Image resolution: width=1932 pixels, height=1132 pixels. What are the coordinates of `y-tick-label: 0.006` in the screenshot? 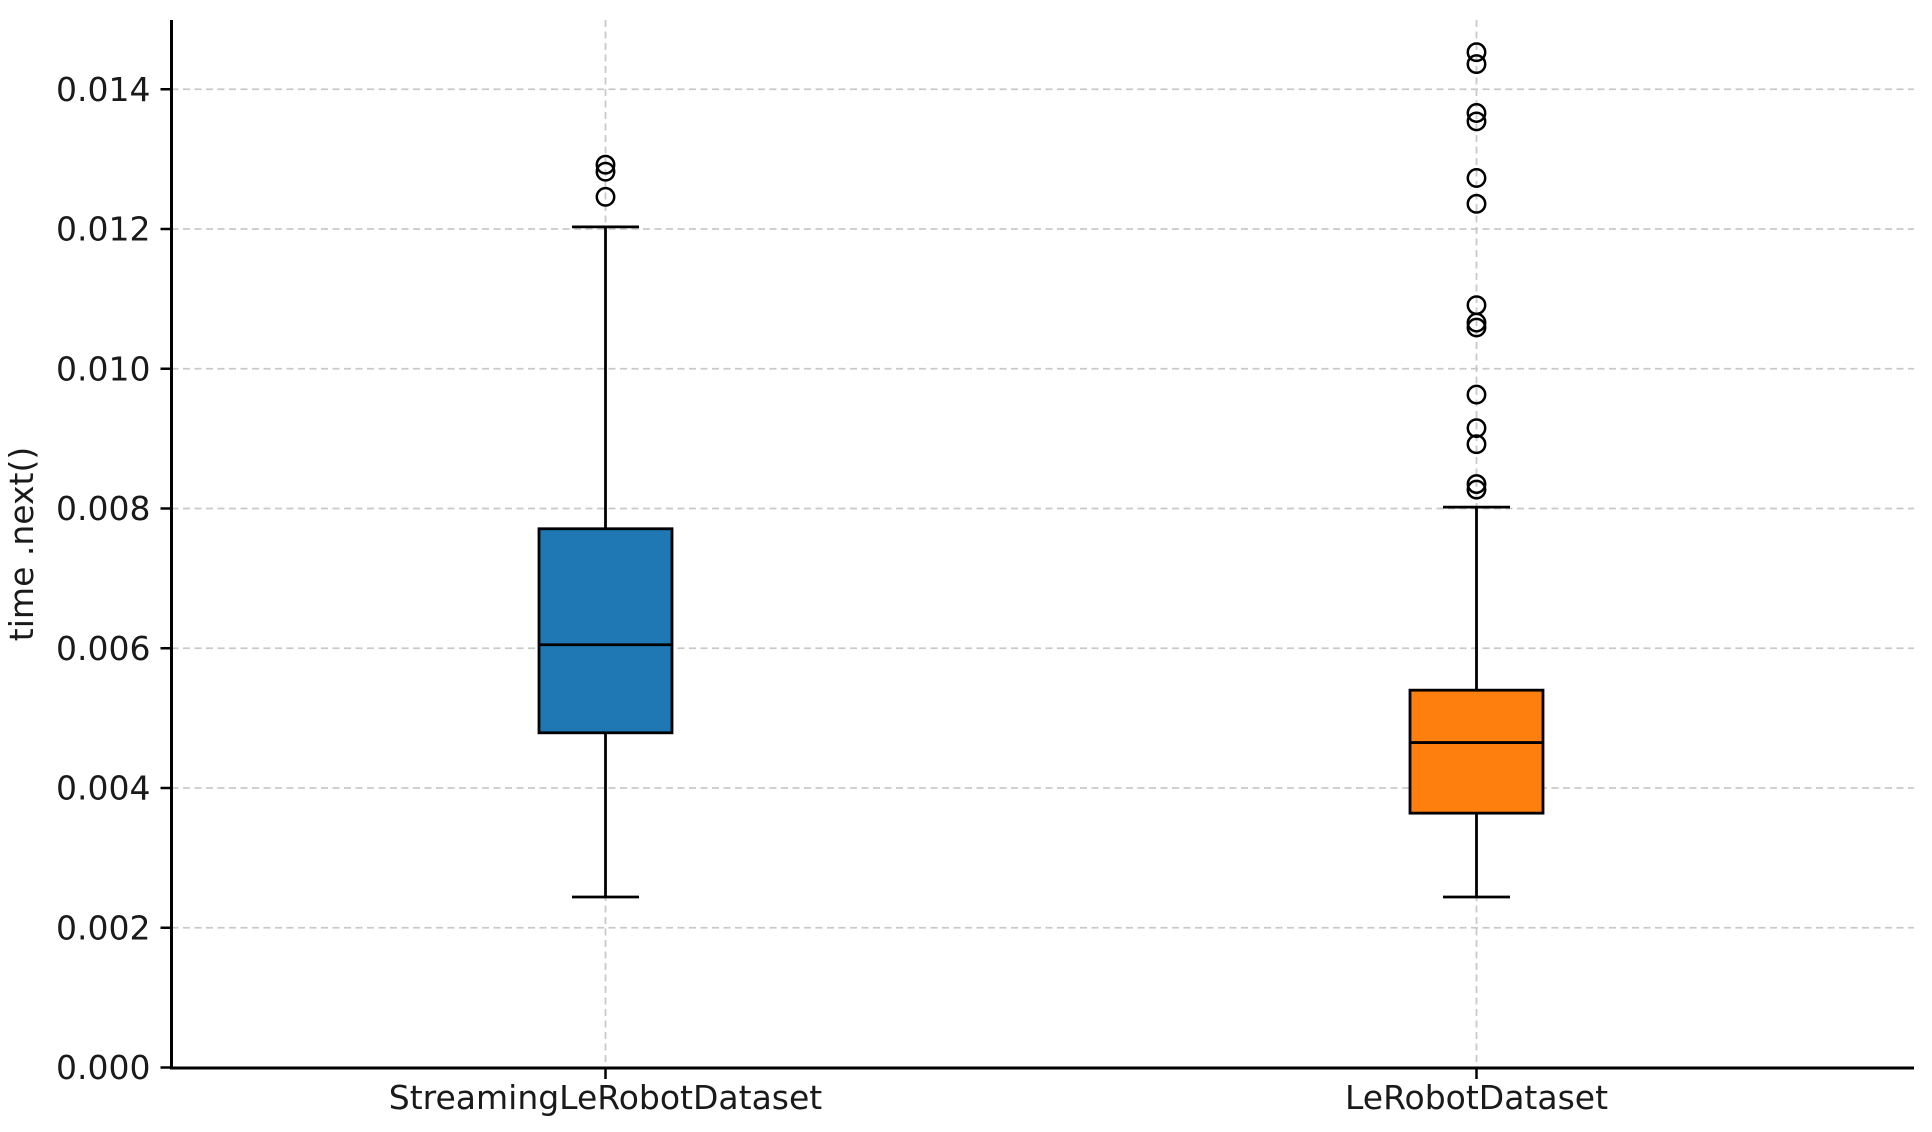 It's located at (103, 648).